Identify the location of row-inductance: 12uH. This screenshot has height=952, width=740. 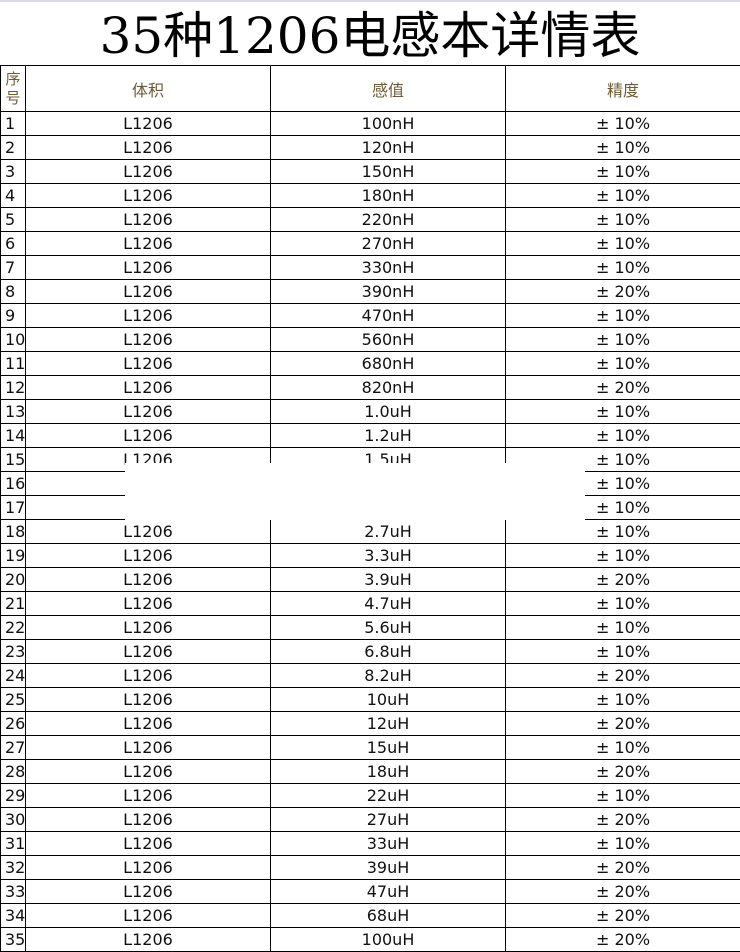
(388, 723).